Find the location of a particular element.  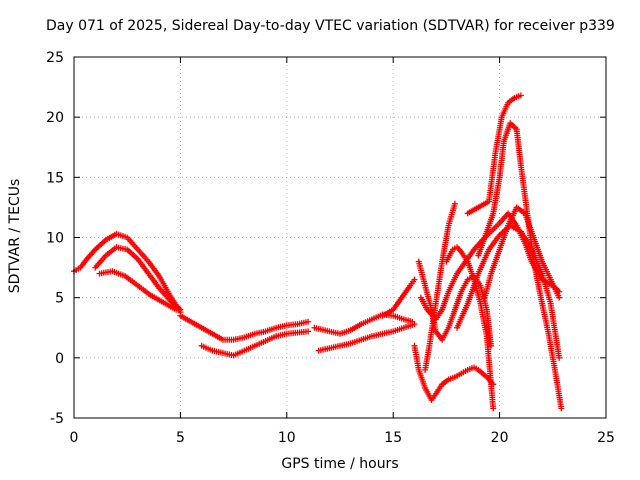

x-tick-label: 15 is located at coordinates (393, 438).